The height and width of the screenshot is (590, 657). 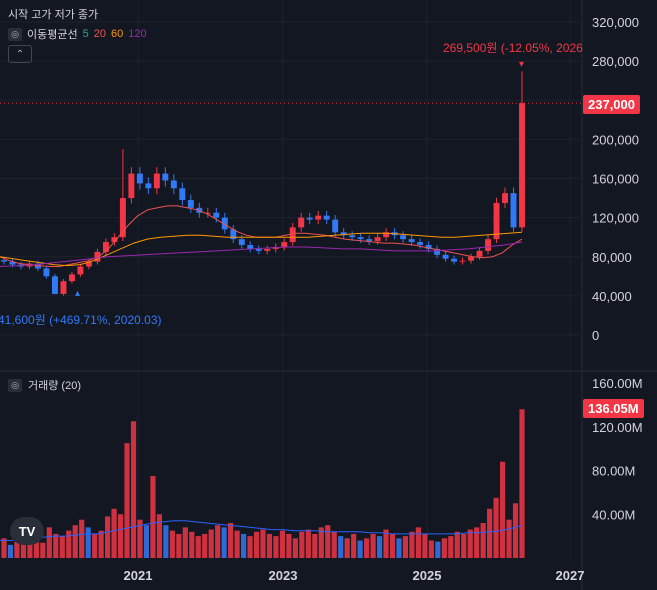 I want to click on high-annotation: 269,500원 (-12.05%, 2026, so click(x=513, y=48).